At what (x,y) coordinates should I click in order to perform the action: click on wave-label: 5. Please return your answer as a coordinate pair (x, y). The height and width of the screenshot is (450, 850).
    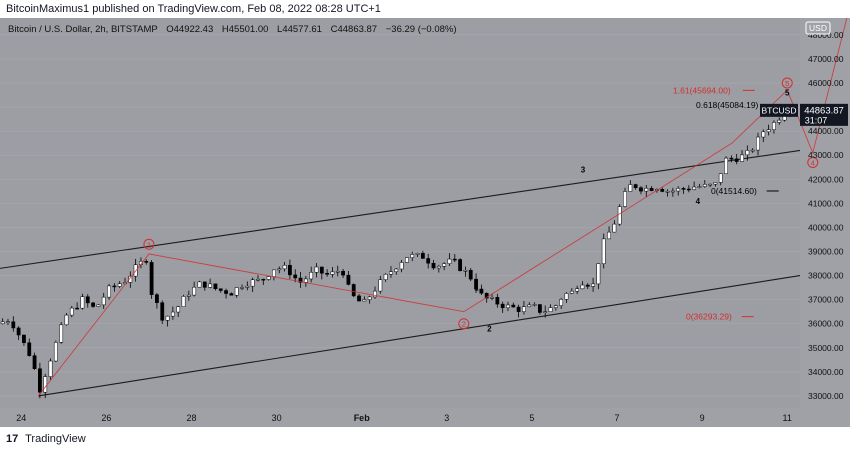
    Looking at the image, I should click on (787, 83).